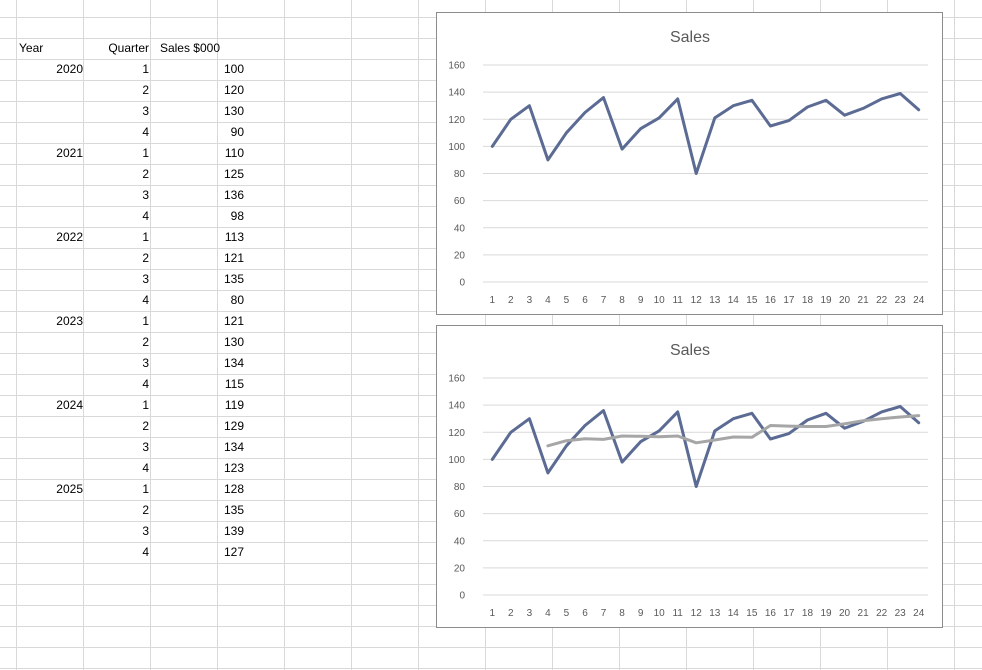 The height and width of the screenshot is (670, 982). Describe the element at coordinates (234, 384) in the screenshot. I see `cell-sales: 115` at that location.